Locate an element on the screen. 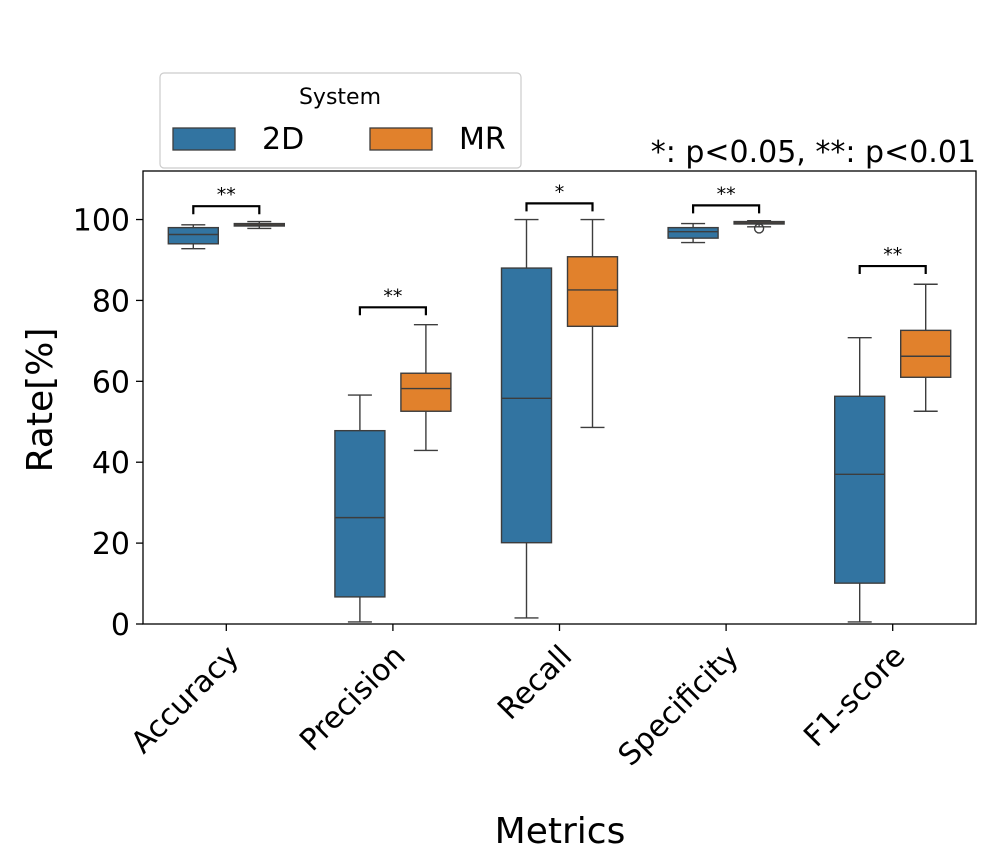  legend-swatch-2d is located at coordinates (204, 139).